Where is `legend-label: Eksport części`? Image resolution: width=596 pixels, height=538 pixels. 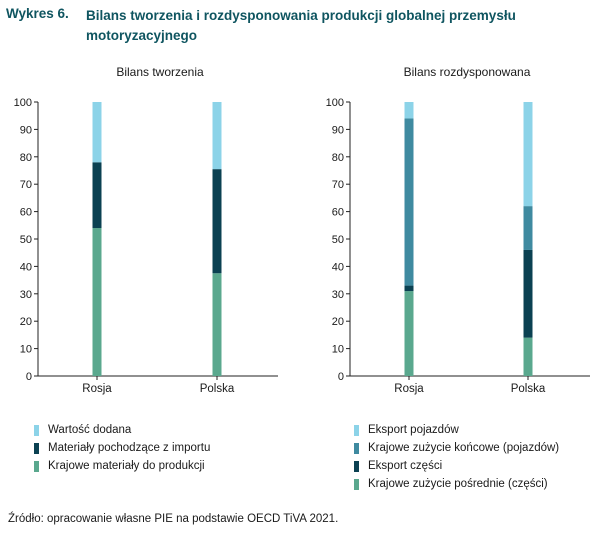 legend-label: Eksport części is located at coordinates (405, 466).